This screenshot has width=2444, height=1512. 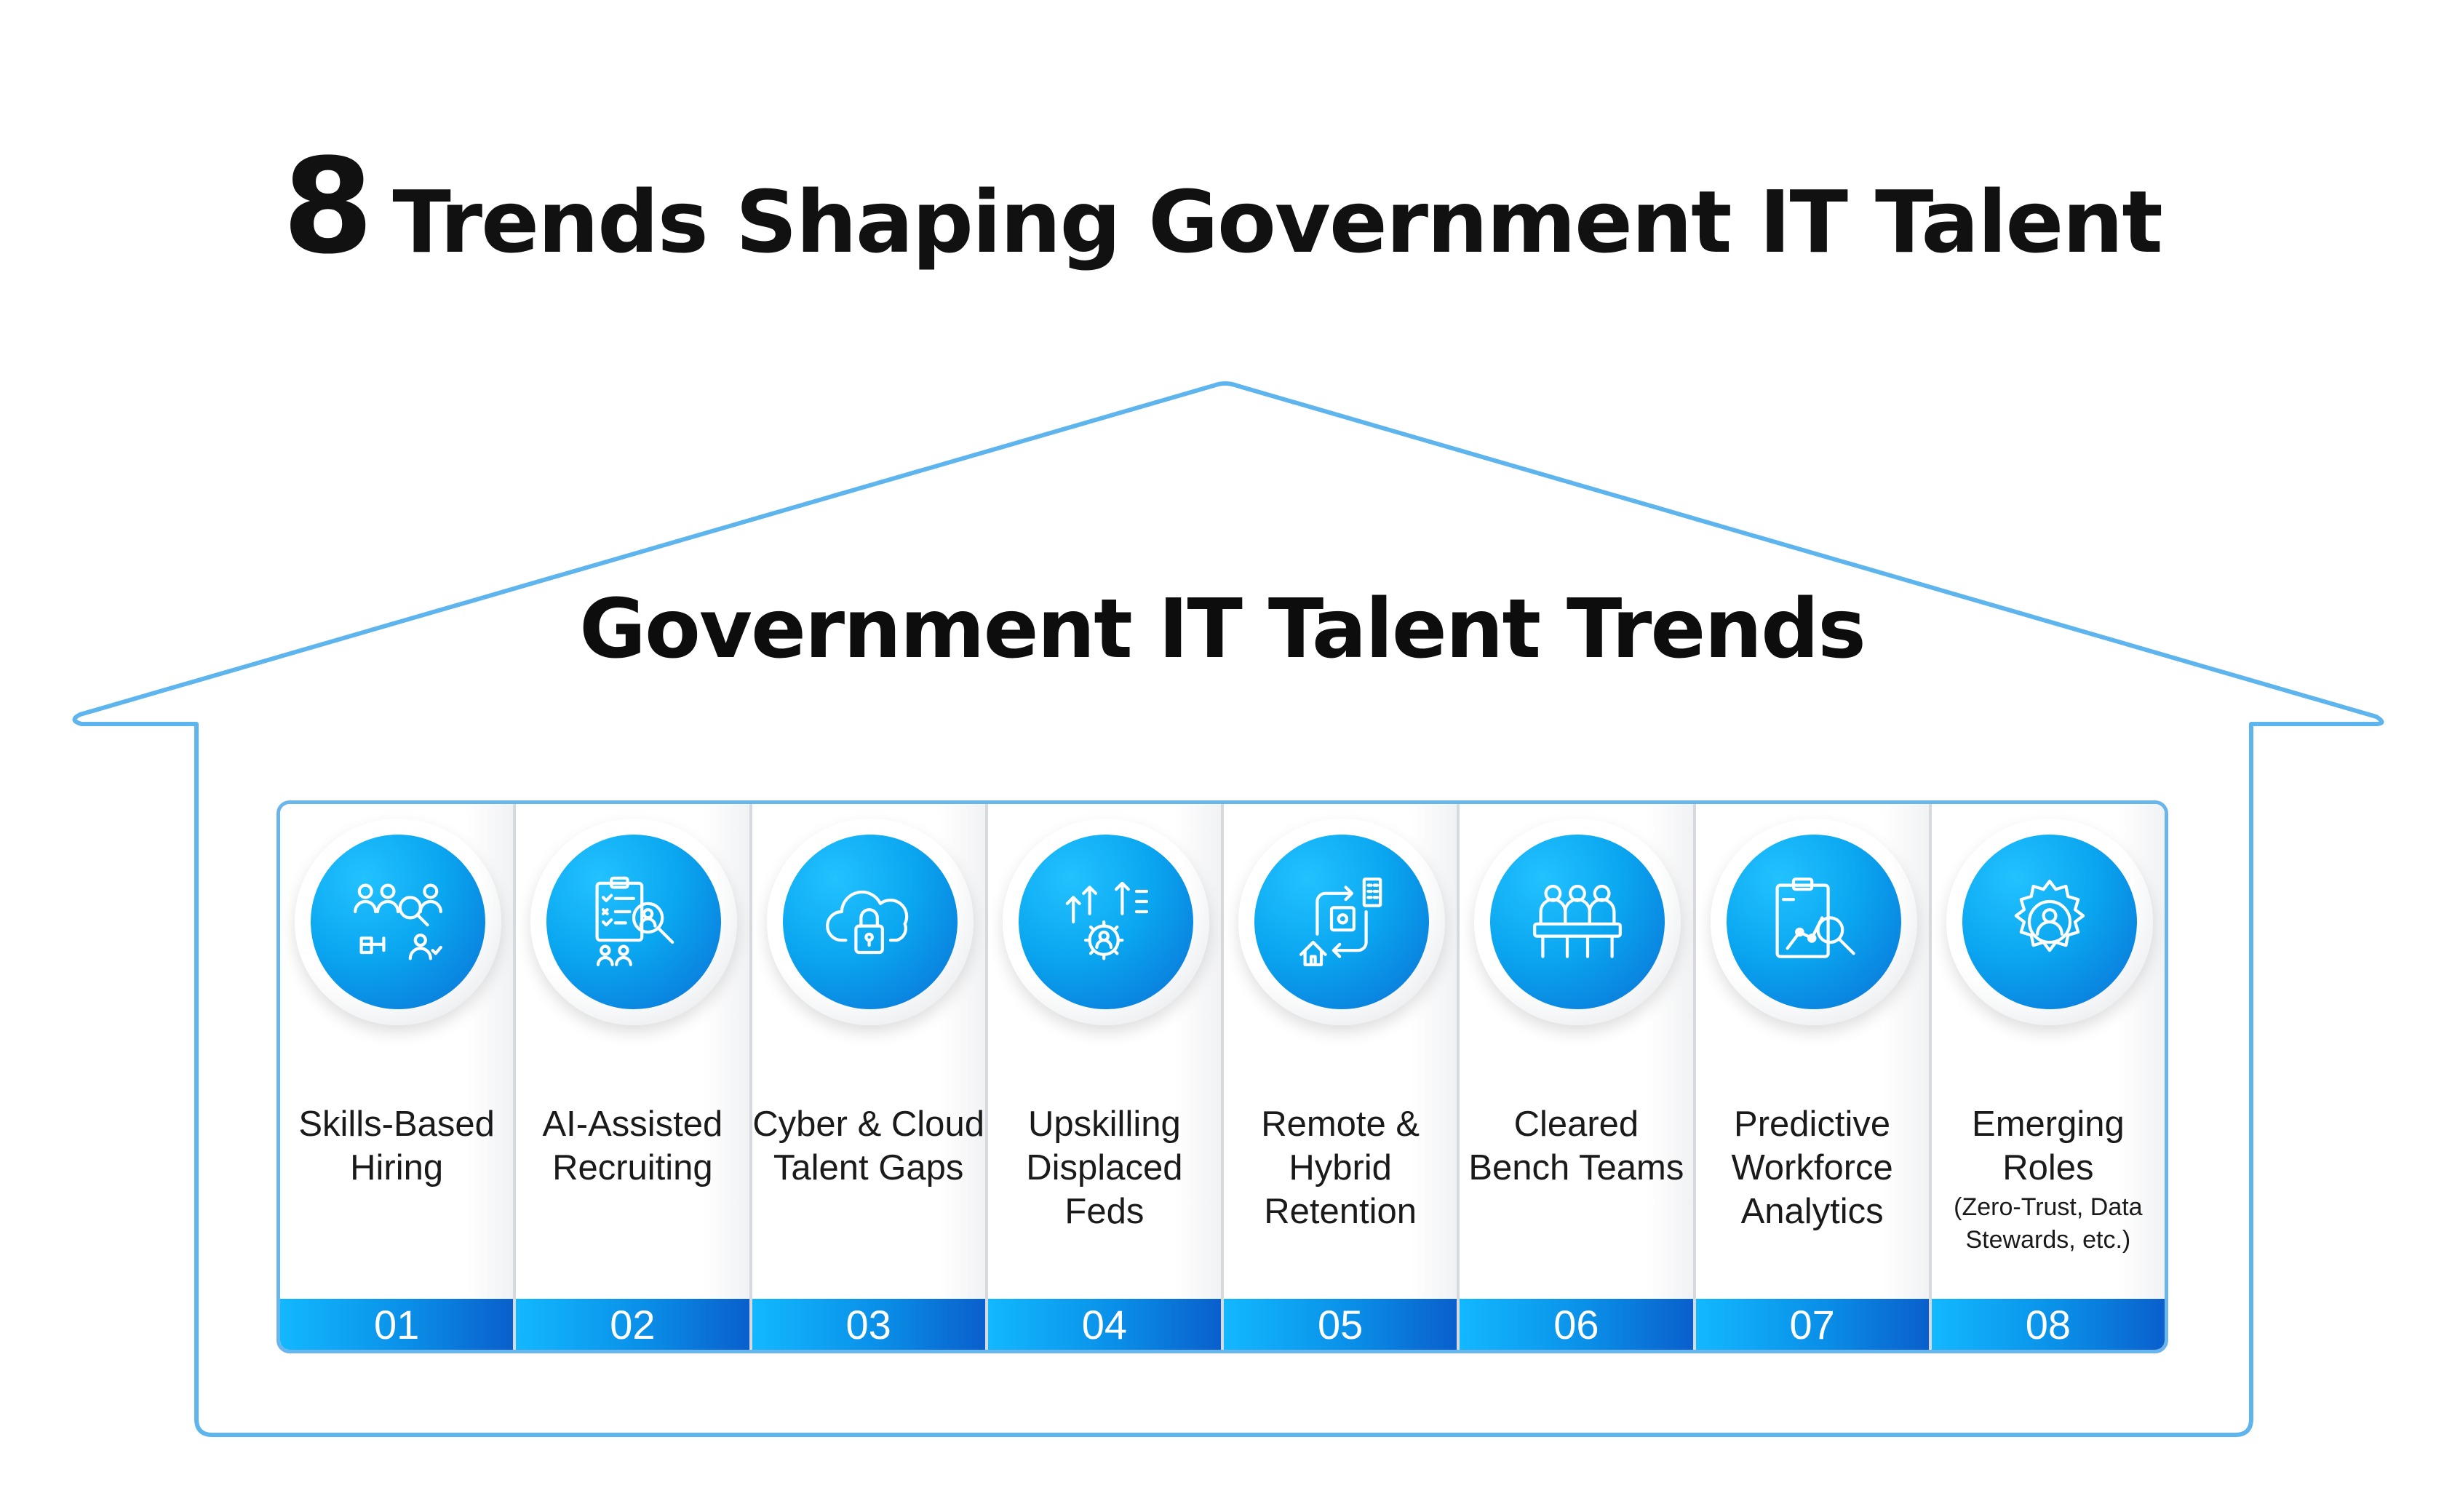 I want to click on trend-label: Cyber & Cloud Talent Gaps, so click(x=868, y=1146).